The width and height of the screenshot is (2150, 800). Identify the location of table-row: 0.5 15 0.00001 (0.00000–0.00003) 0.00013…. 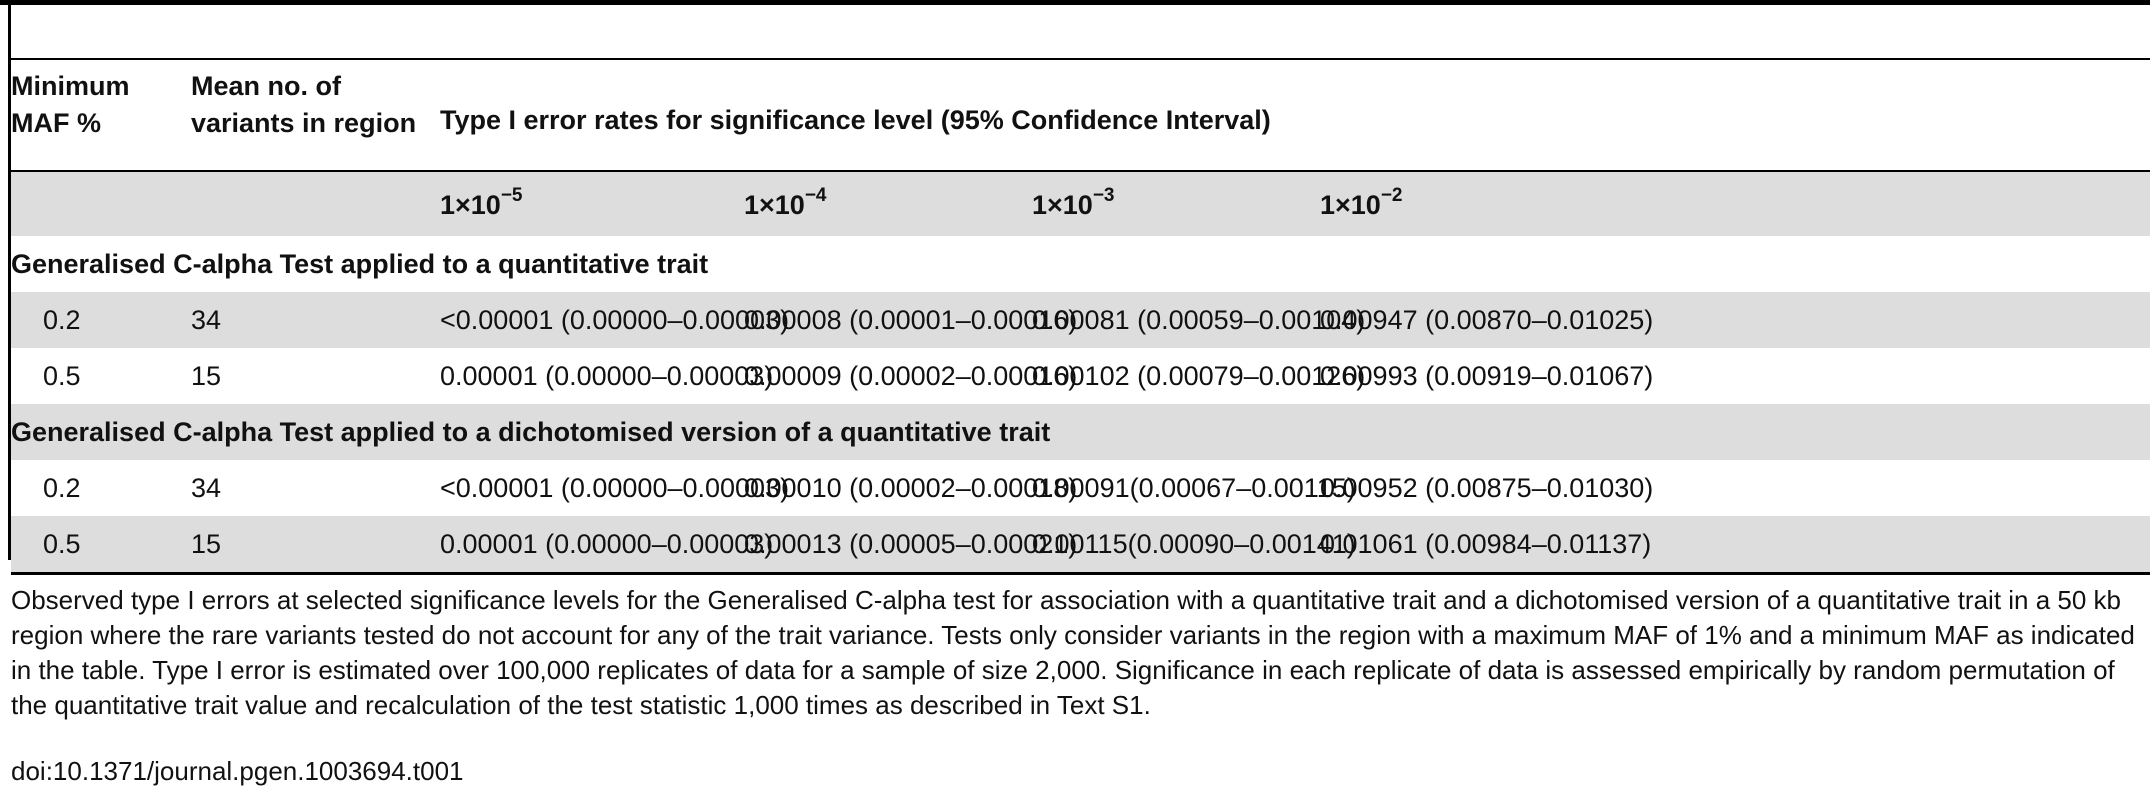
(1080, 545).